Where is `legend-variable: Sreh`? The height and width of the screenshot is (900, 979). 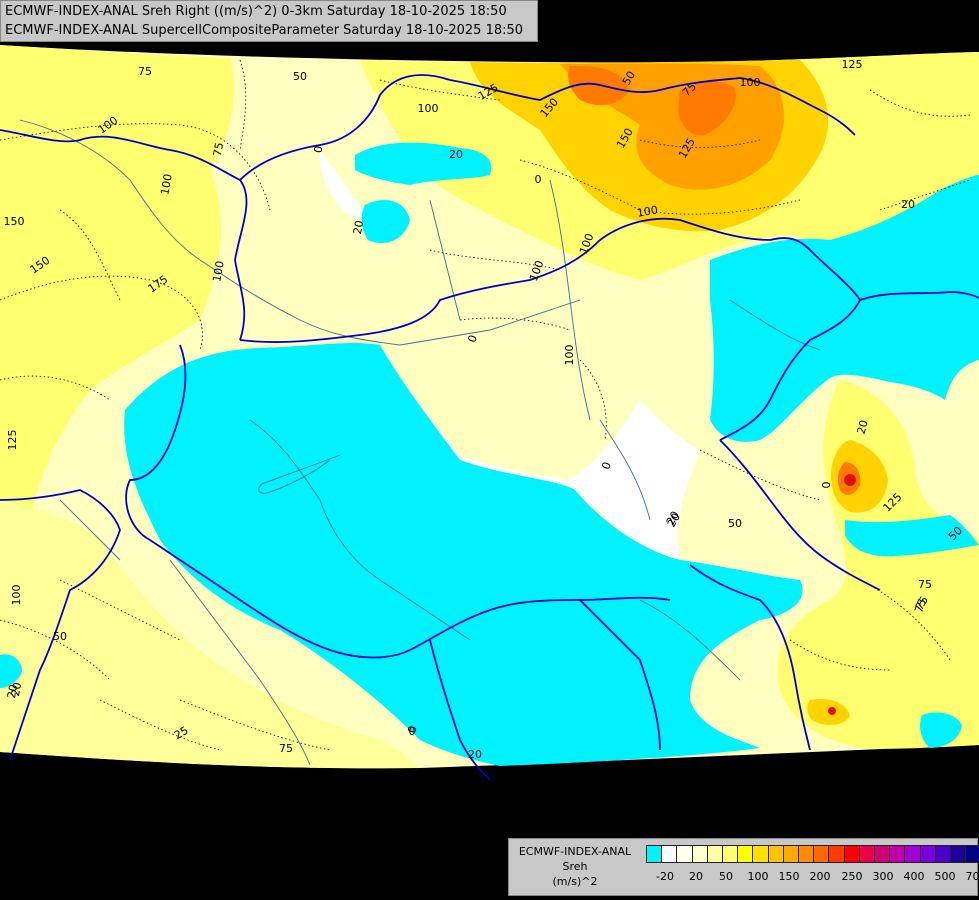
legend-variable: Sreh is located at coordinates (575, 866).